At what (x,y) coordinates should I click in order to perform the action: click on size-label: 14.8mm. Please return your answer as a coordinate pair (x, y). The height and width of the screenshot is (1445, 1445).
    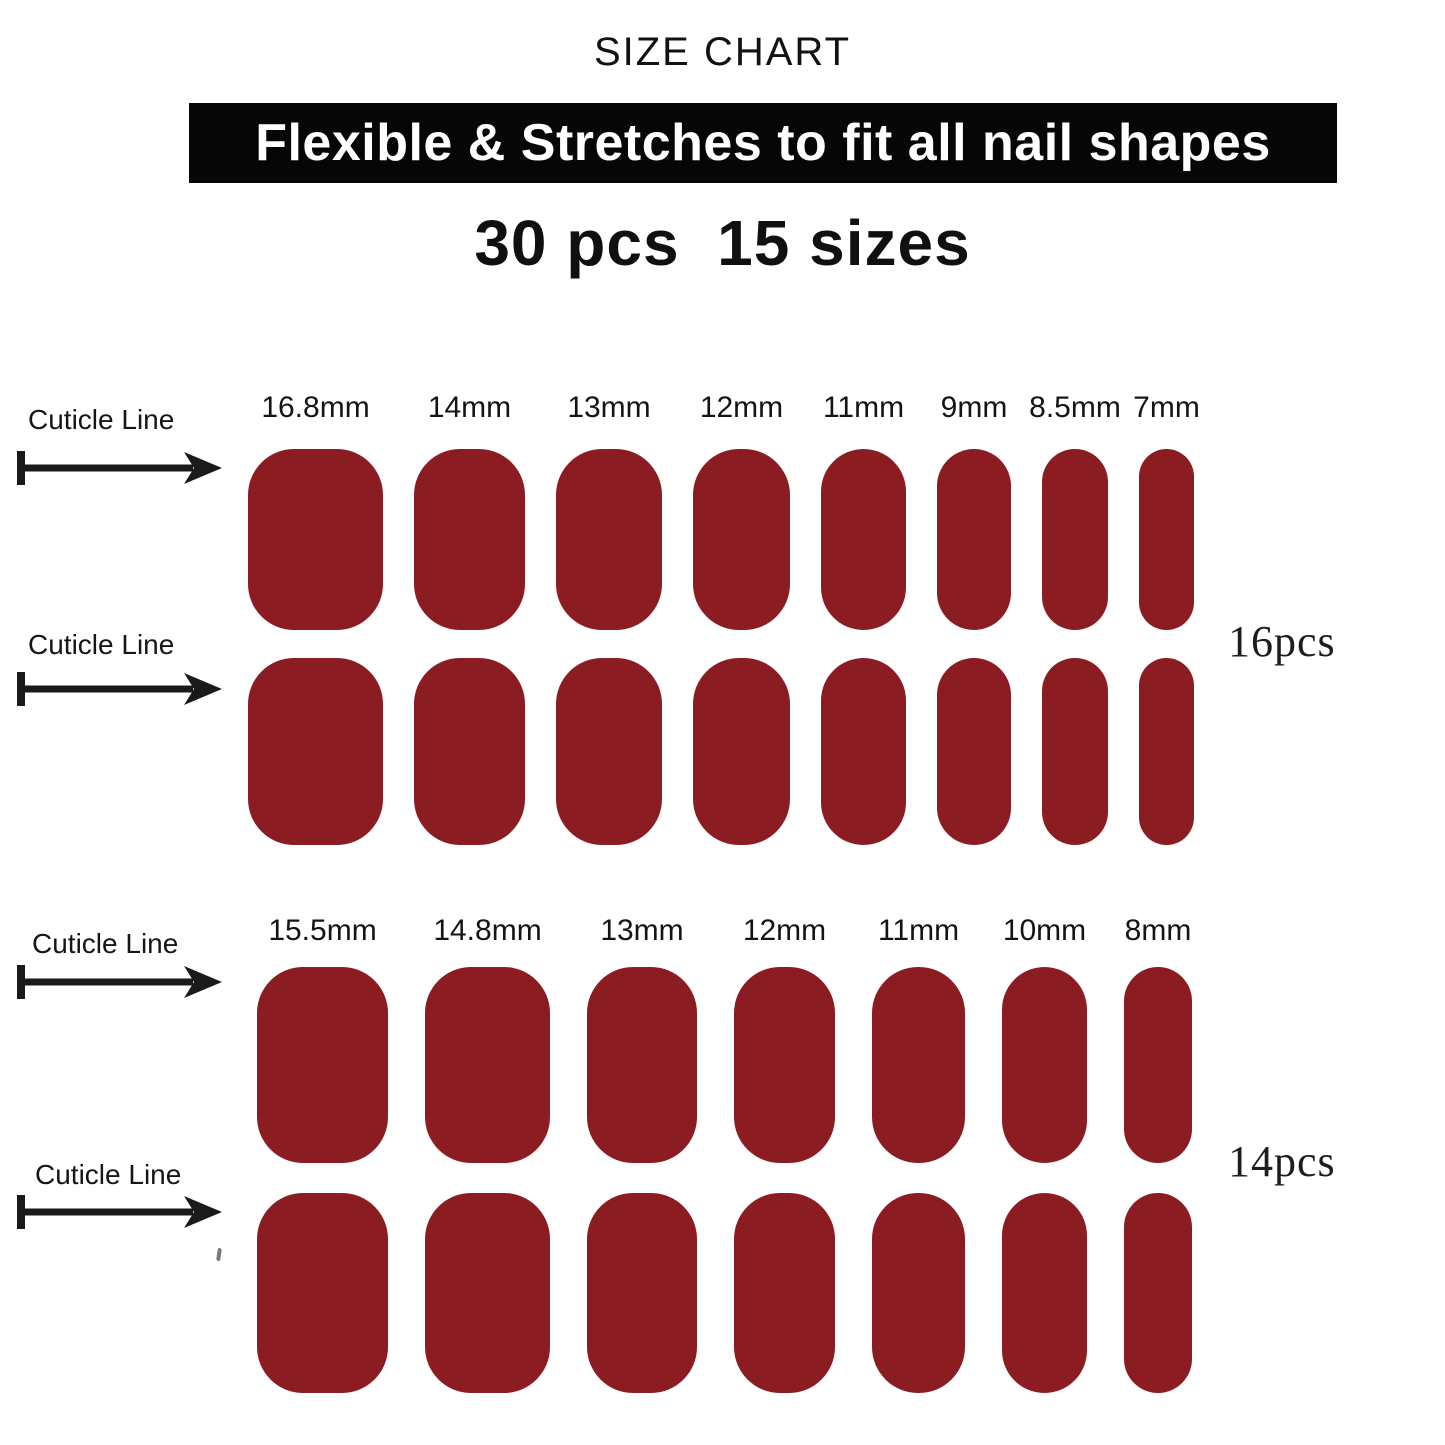
    Looking at the image, I should click on (487, 930).